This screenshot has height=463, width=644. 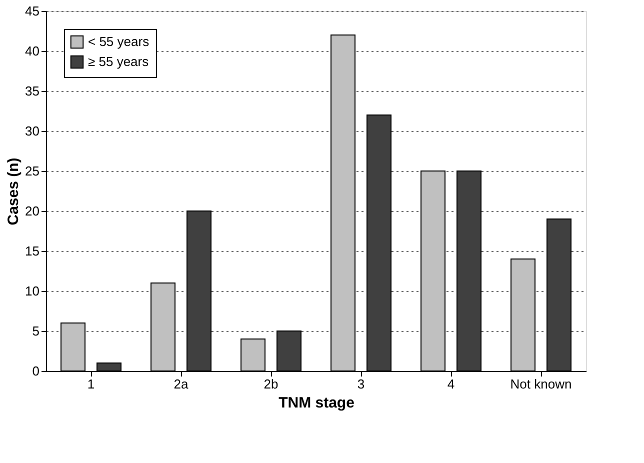 I want to click on y-tick-label: 10, so click(x=32, y=291).